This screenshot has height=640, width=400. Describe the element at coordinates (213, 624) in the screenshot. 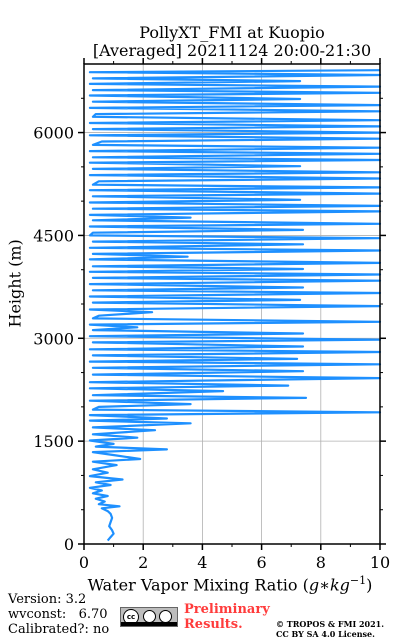

I see `preliminary-line2: Results.` at that location.